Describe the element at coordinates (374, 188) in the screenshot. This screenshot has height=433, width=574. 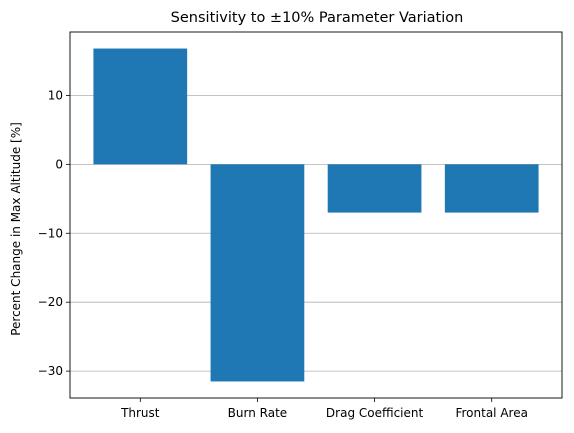
I see `bar-drag-coefficient` at that location.